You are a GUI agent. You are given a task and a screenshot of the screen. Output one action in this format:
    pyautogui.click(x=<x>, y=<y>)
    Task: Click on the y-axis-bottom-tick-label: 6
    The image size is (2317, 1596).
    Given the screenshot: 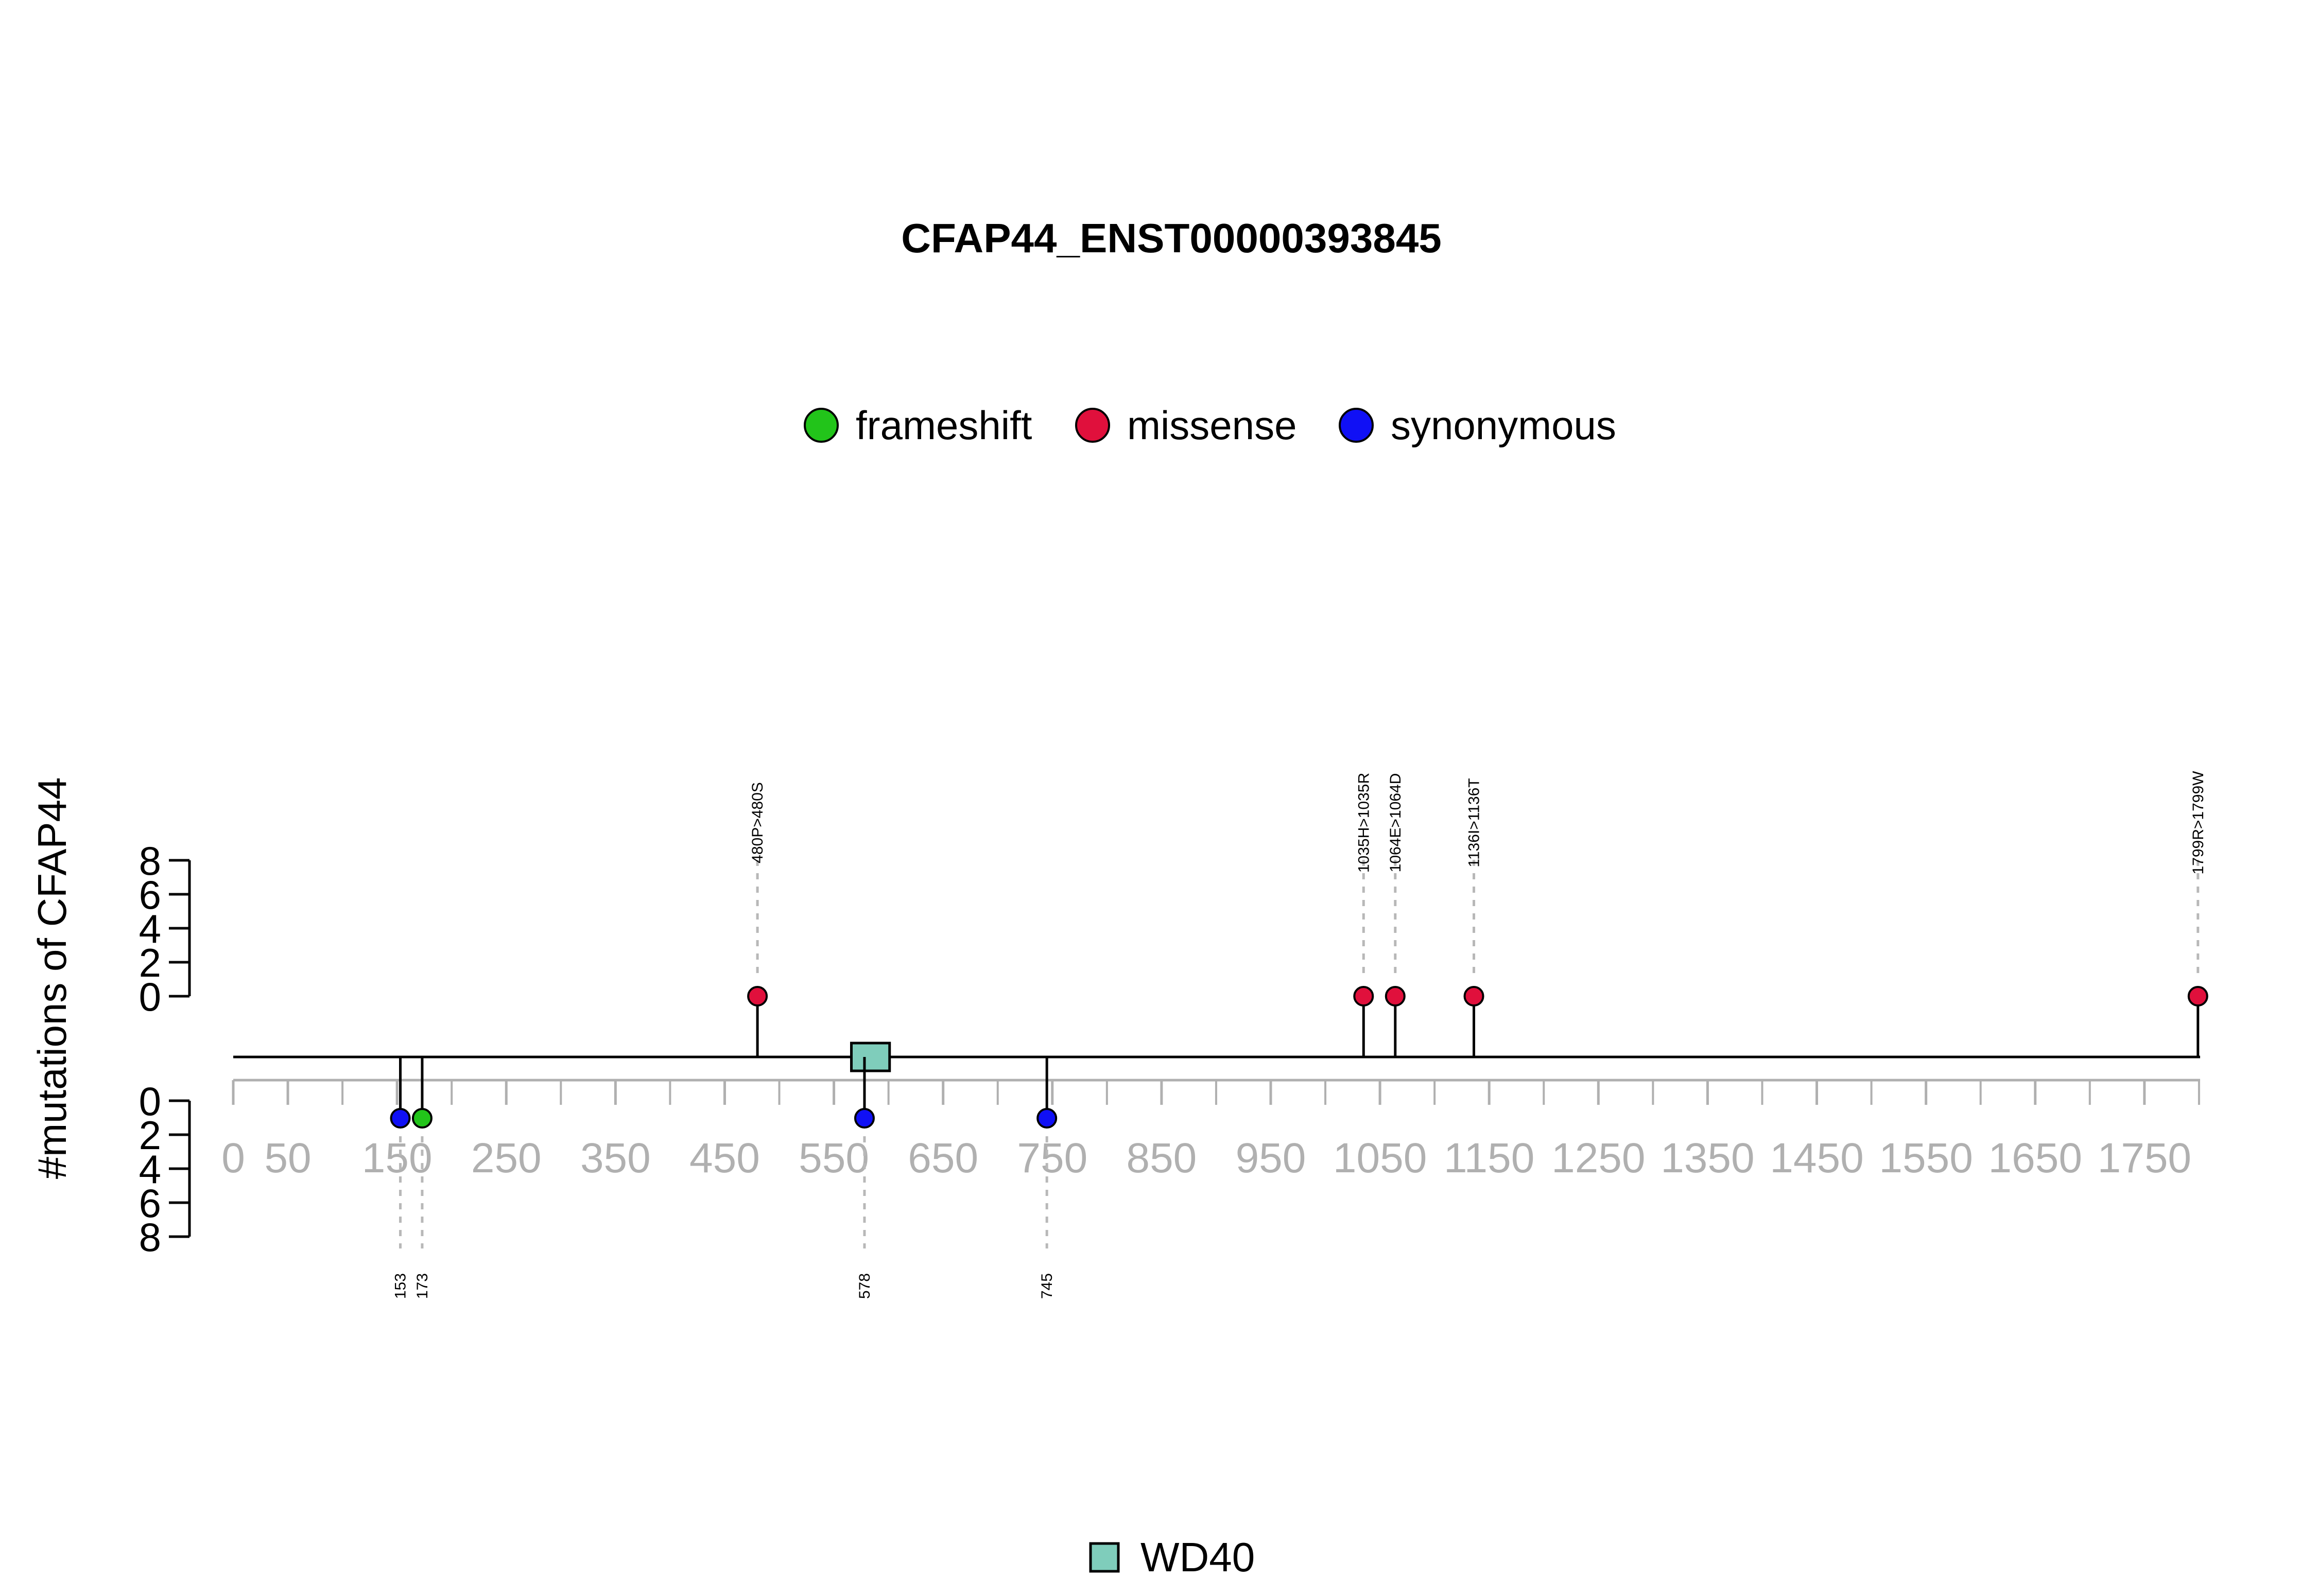 What is the action you would take?
    pyautogui.click(x=150, y=1203)
    